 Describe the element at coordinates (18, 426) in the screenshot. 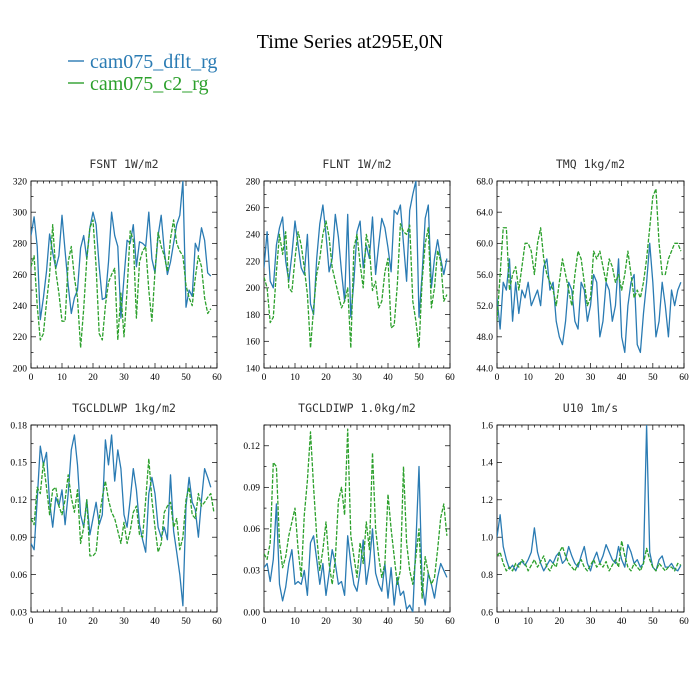

I see `y-tick-label: 0.18` at that location.